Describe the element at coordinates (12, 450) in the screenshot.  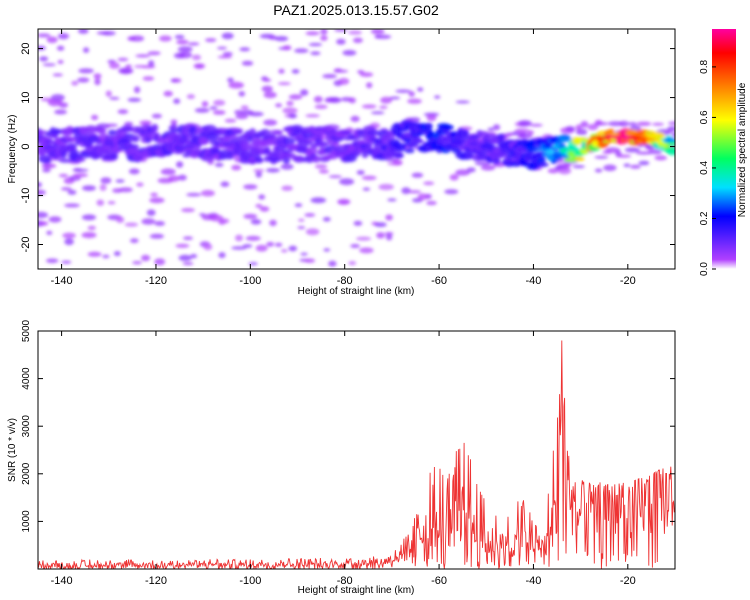
I see `snr-y-label: SNR (10 * v/v)` at that location.